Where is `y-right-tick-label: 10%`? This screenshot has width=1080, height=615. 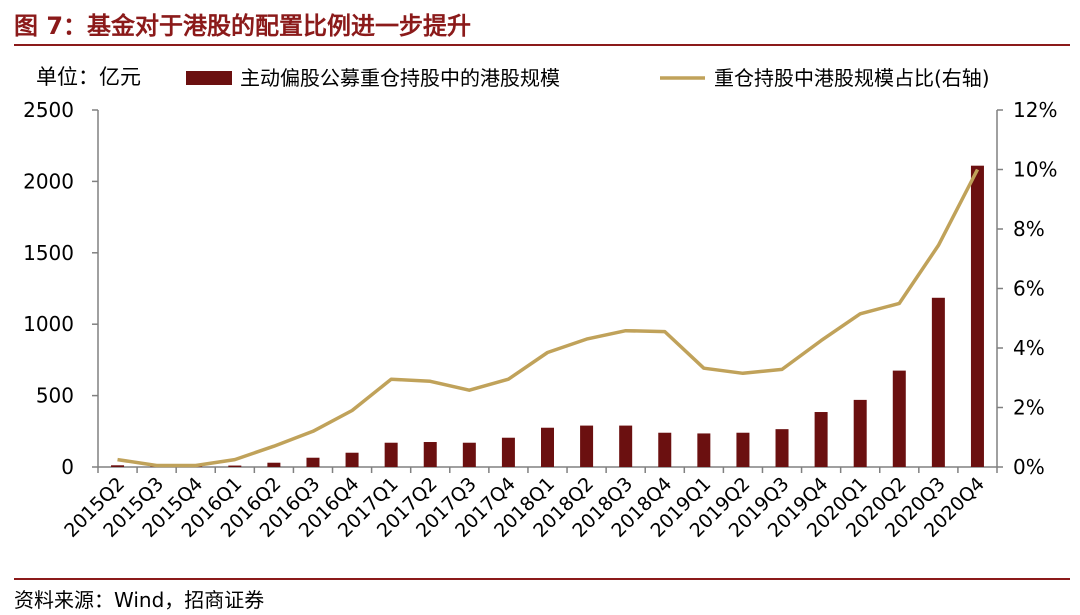 y-right-tick-label: 10% is located at coordinates (1035, 170).